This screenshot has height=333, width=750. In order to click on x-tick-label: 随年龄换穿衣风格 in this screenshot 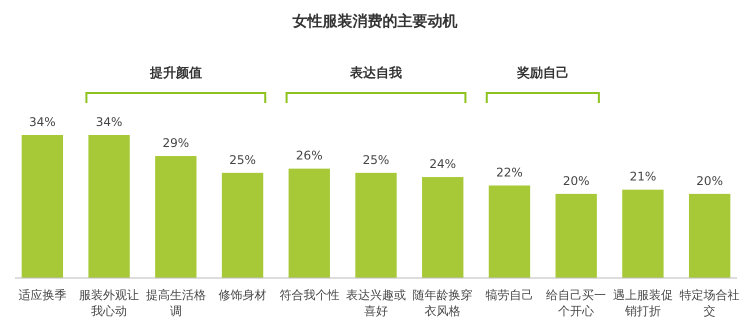, I will do `click(442, 303)`.